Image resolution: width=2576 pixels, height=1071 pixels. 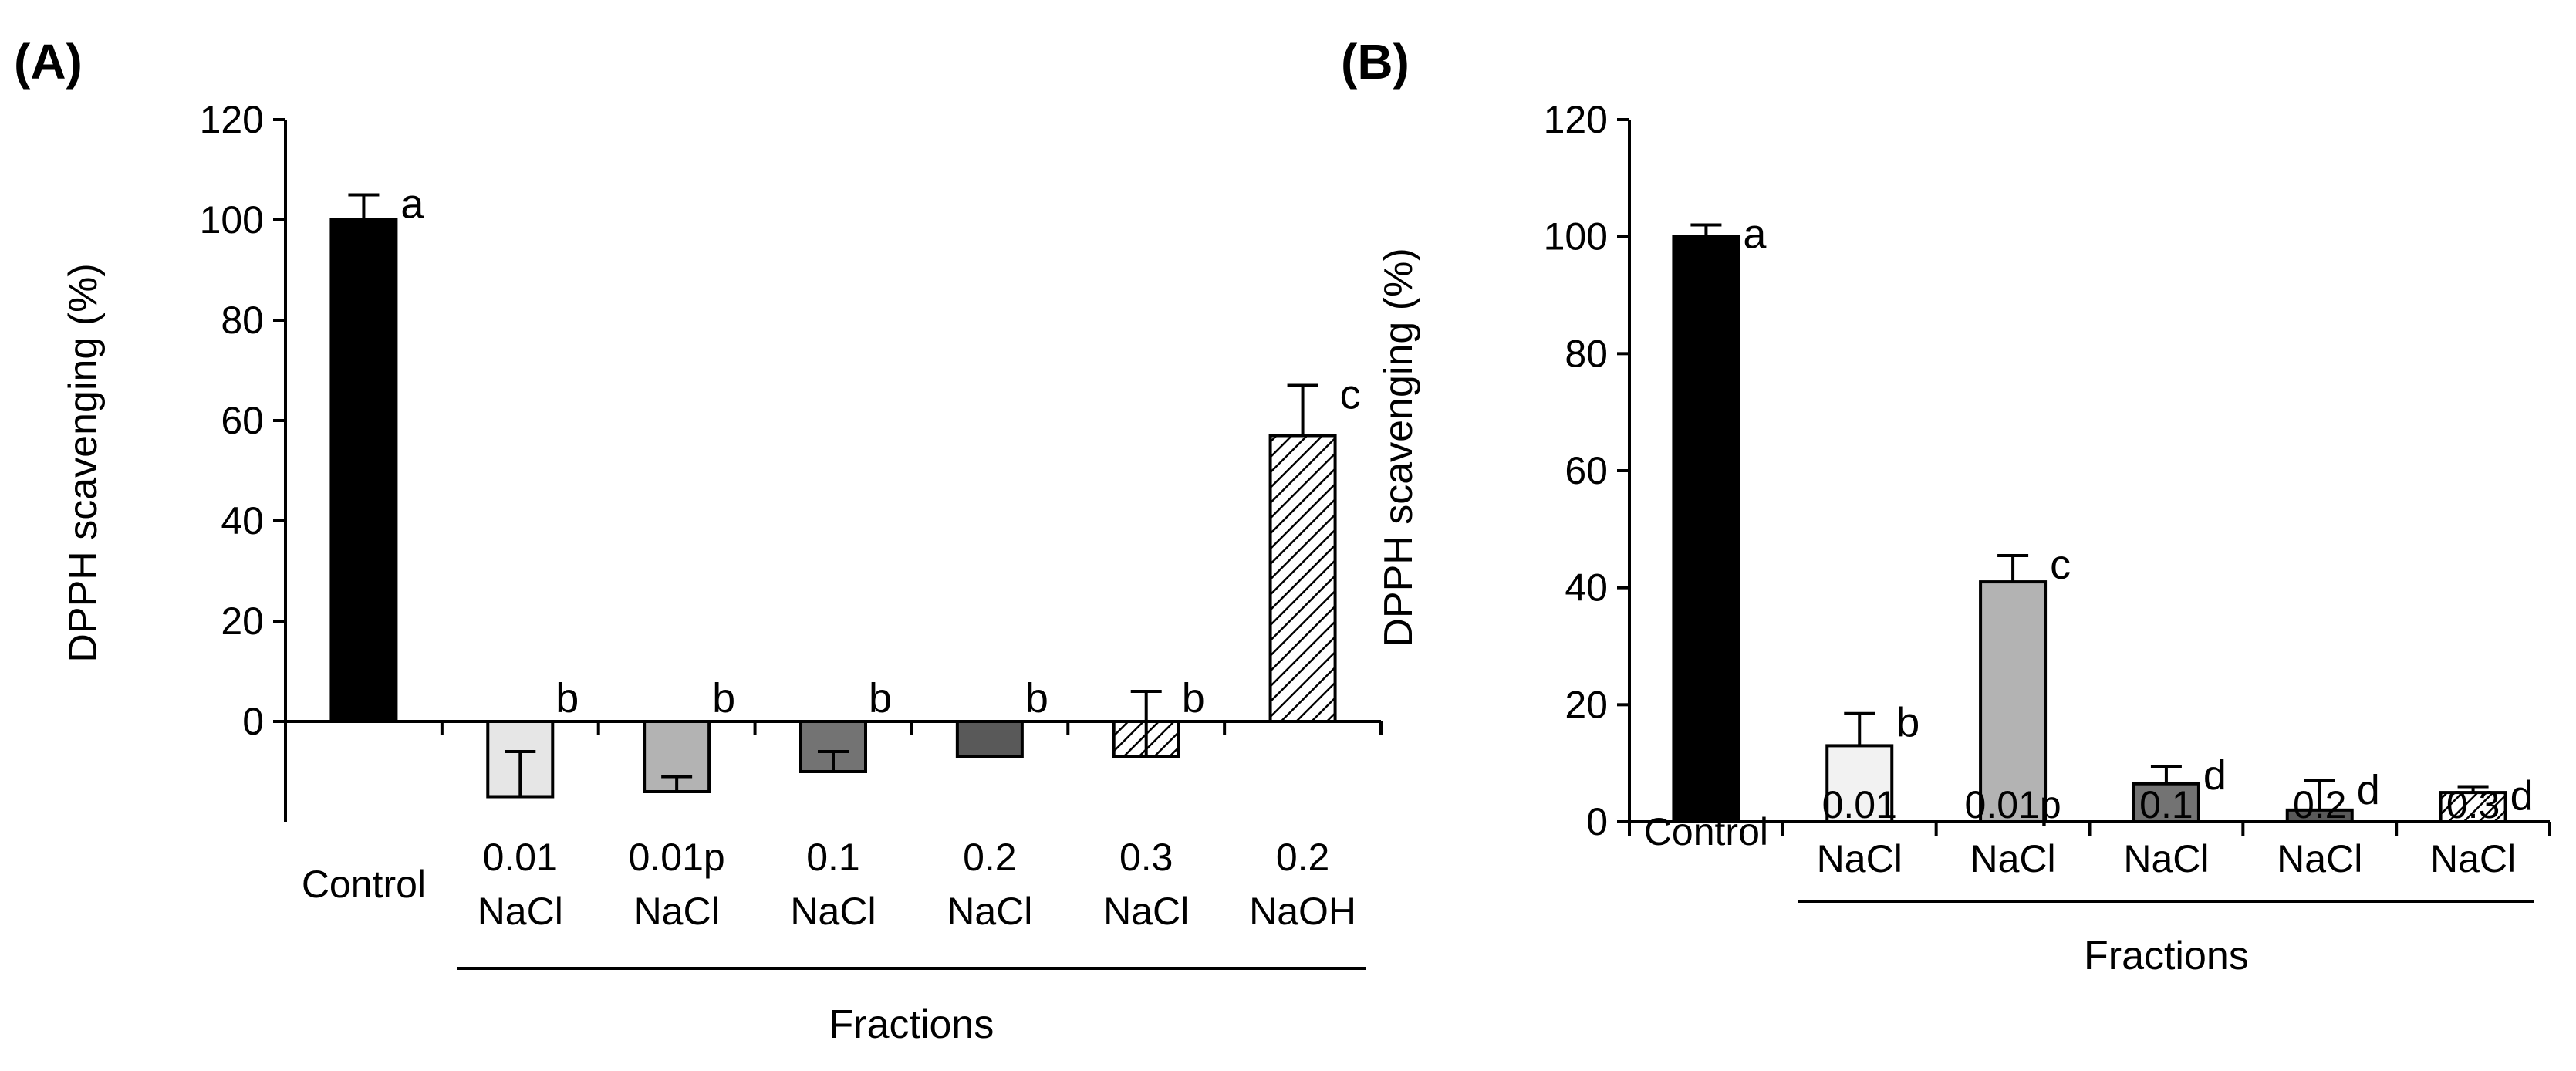 What do you see at coordinates (48, 62) in the screenshot?
I see `panel-label: (A)` at bounding box center [48, 62].